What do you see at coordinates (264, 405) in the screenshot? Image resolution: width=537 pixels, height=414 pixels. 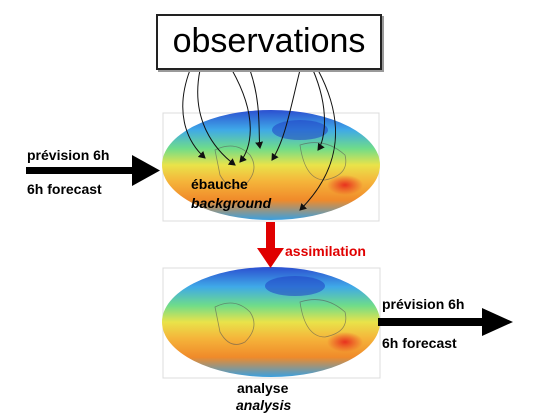 I see `analysis-en-label: analysis` at bounding box center [264, 405].